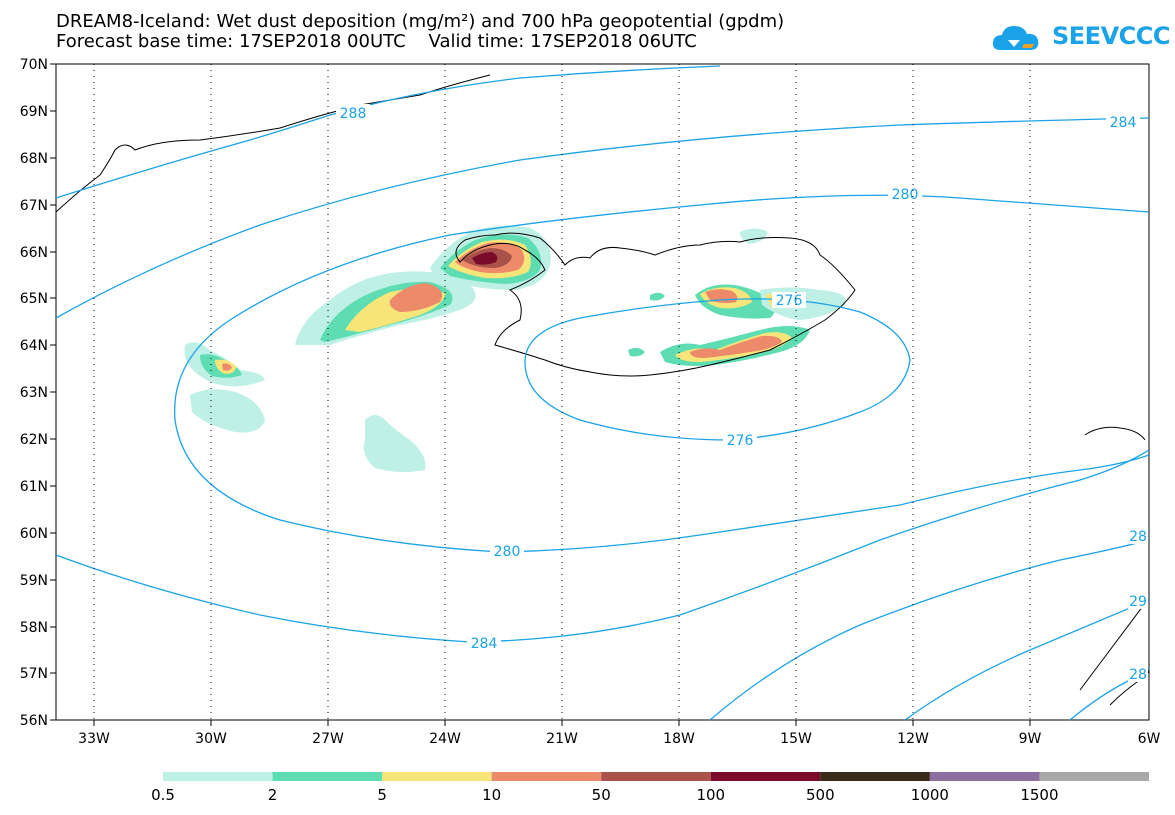  Describe the element at coordinates (601, 795) in the screenshot. I see `legend-threshold-label: 50` at that location.